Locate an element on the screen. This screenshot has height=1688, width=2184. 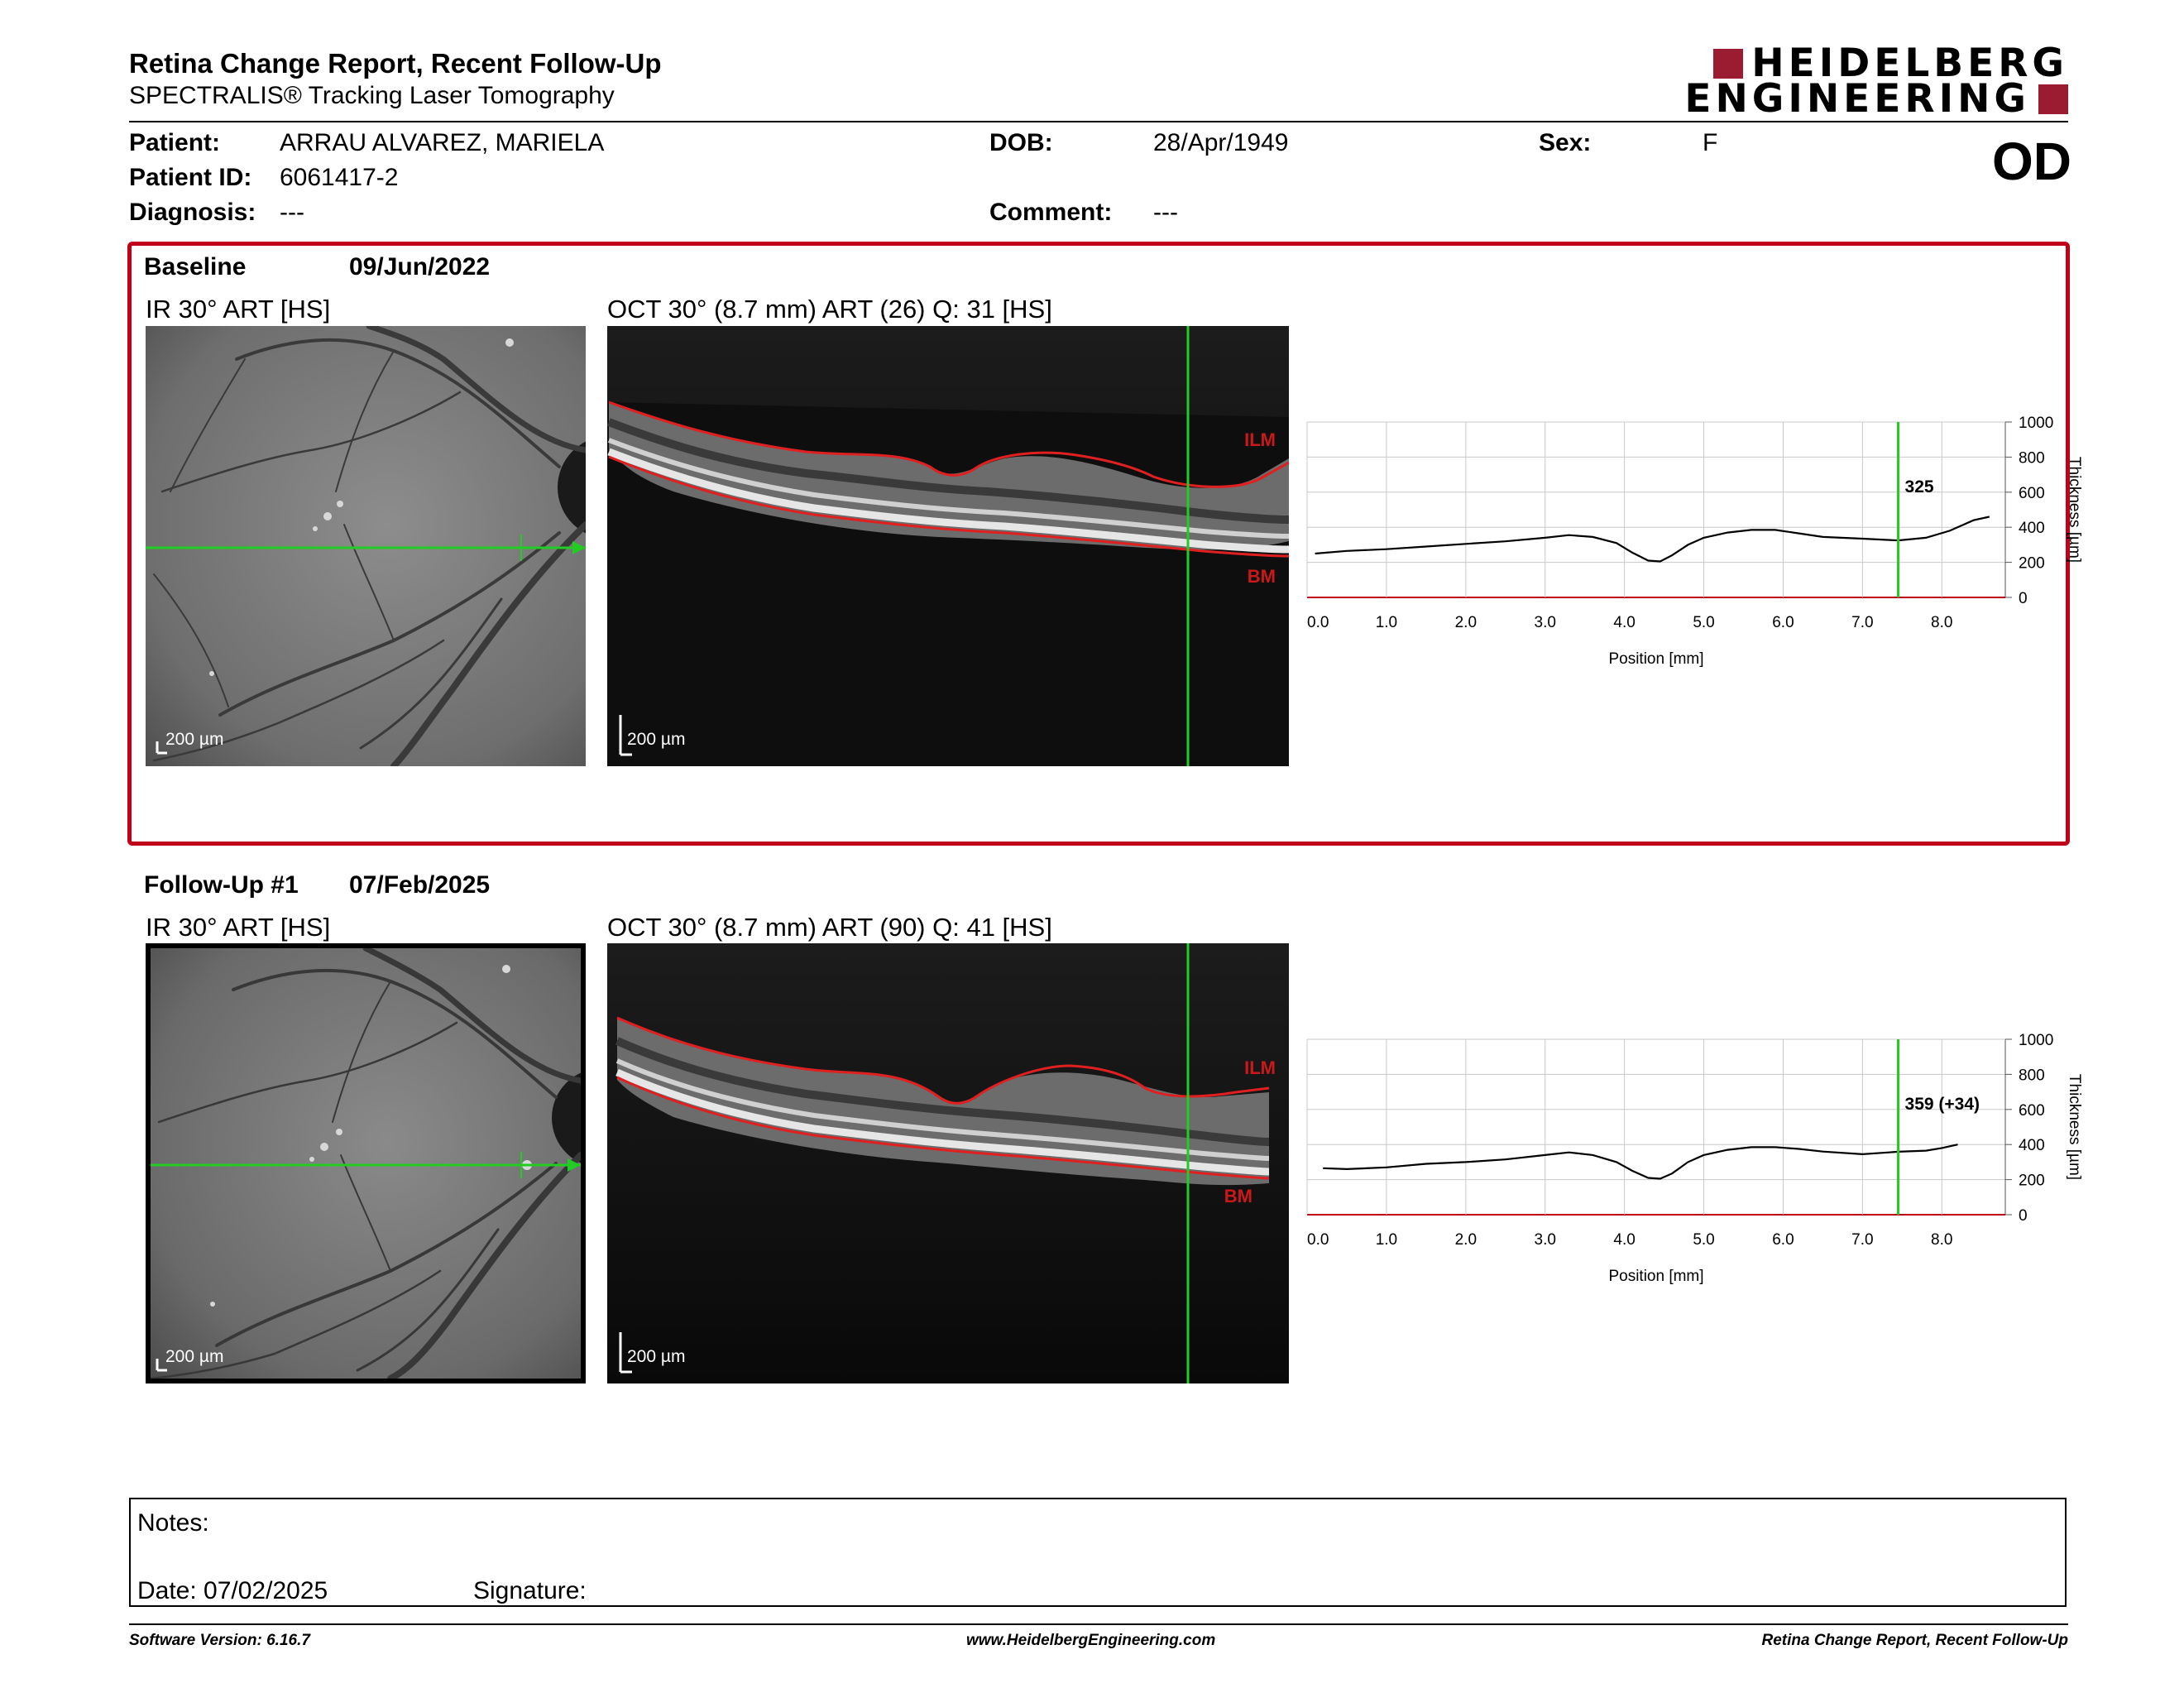
patient-name: ARRAU ALVAREZ, MARIELA is located at coordinates (442, 142).